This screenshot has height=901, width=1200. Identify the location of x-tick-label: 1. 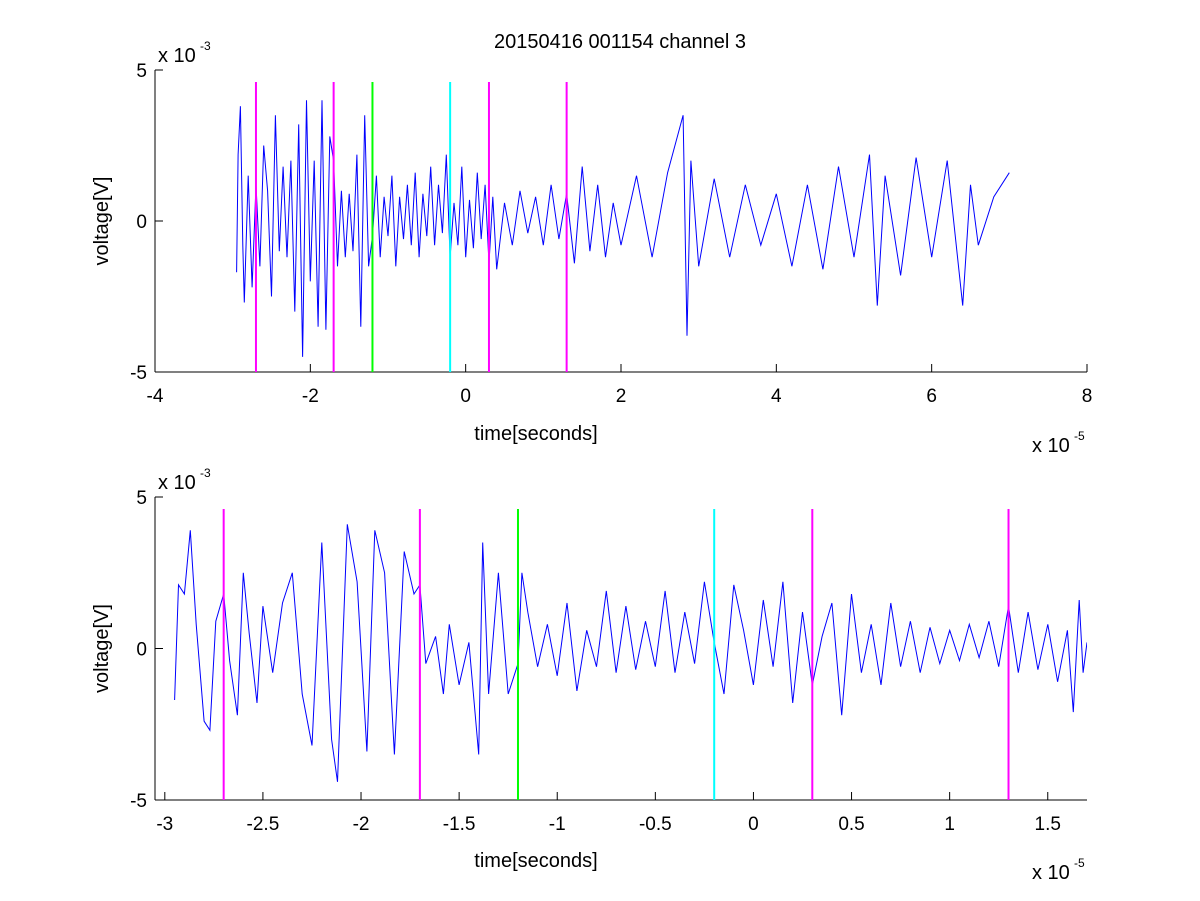
(949, 824).